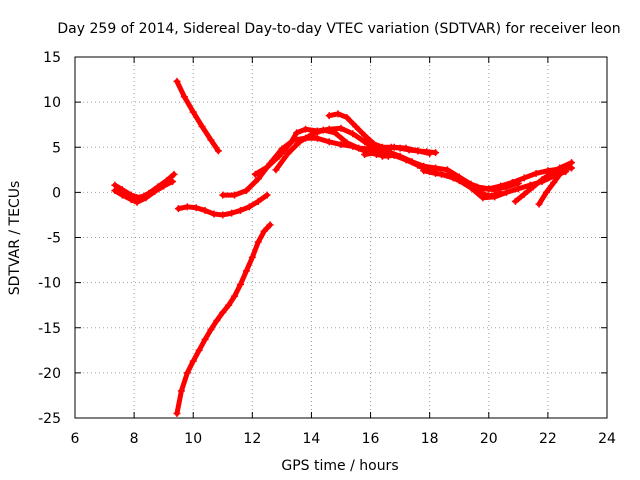  I want to click on series-arc-3-descending, so click(197, 116).